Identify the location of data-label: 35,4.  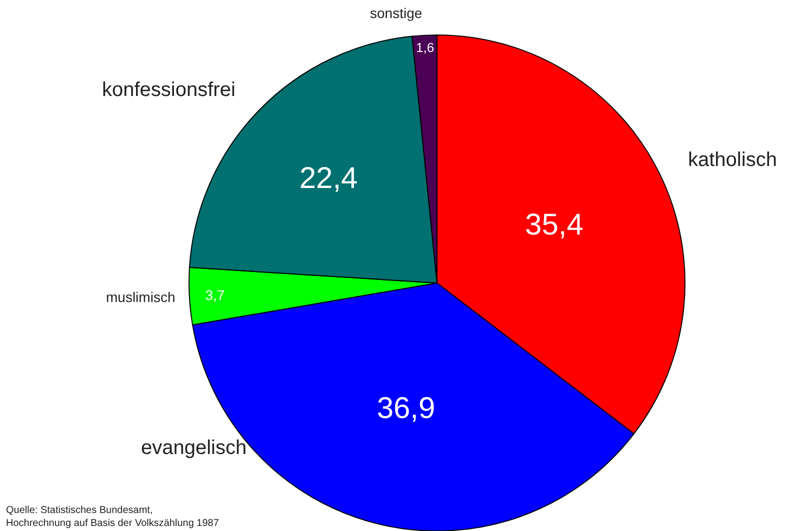
(554, 225).